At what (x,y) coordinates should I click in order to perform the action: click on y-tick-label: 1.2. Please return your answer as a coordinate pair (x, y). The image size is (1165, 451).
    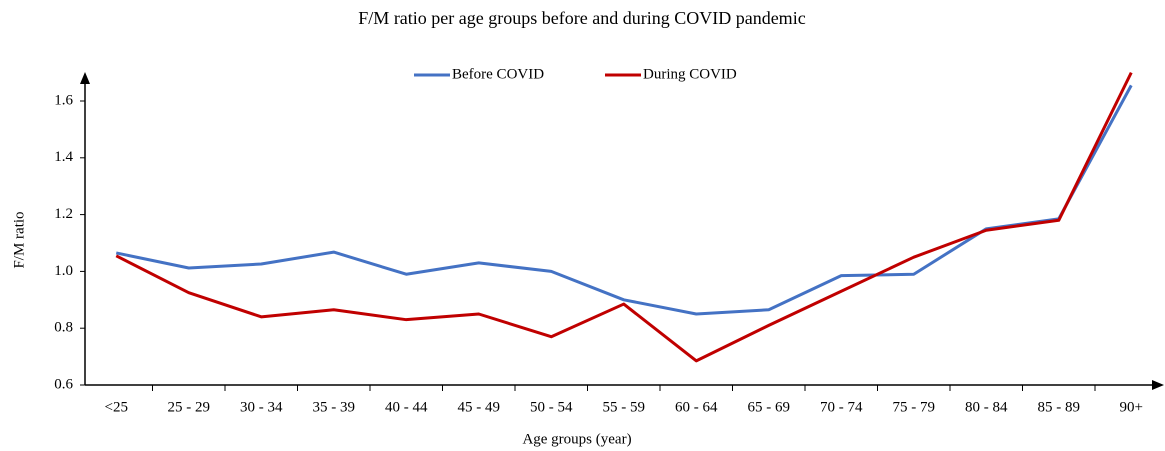
    Looking at the image, I should click on (63, 214).